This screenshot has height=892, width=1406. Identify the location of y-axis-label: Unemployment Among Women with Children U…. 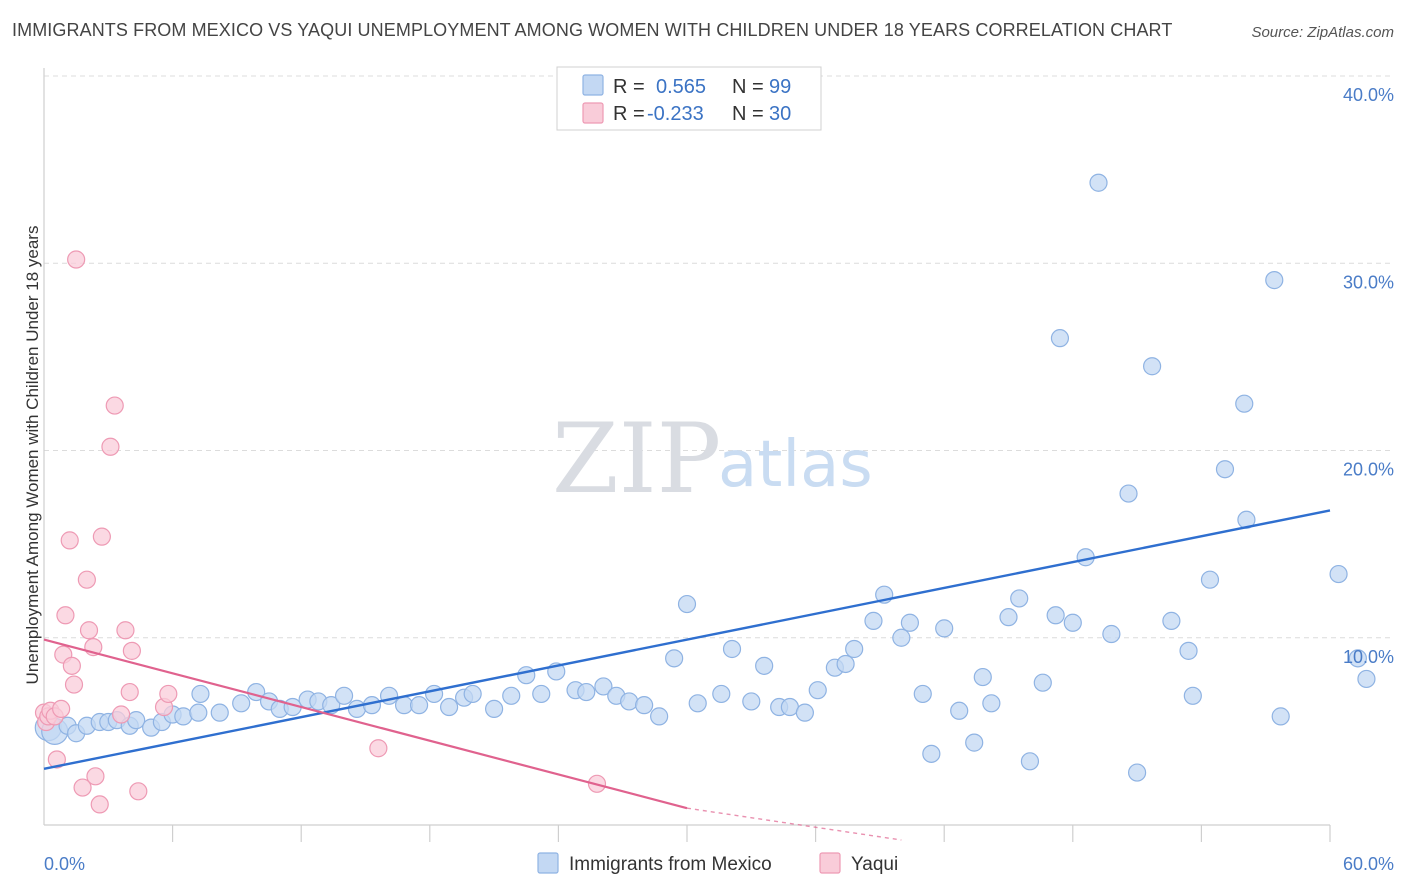
(32, 455).